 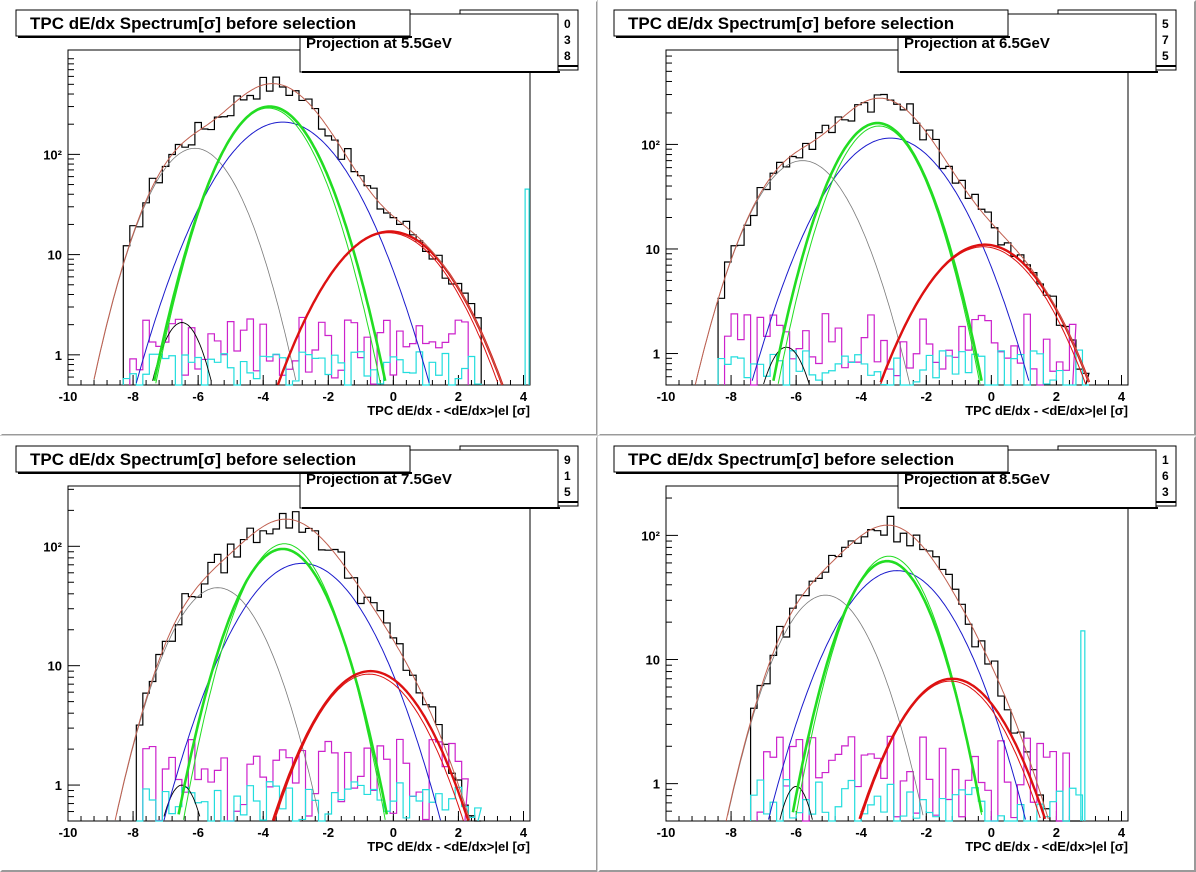 I want to click on stat-value: 7, so click(x=1165, y=40).